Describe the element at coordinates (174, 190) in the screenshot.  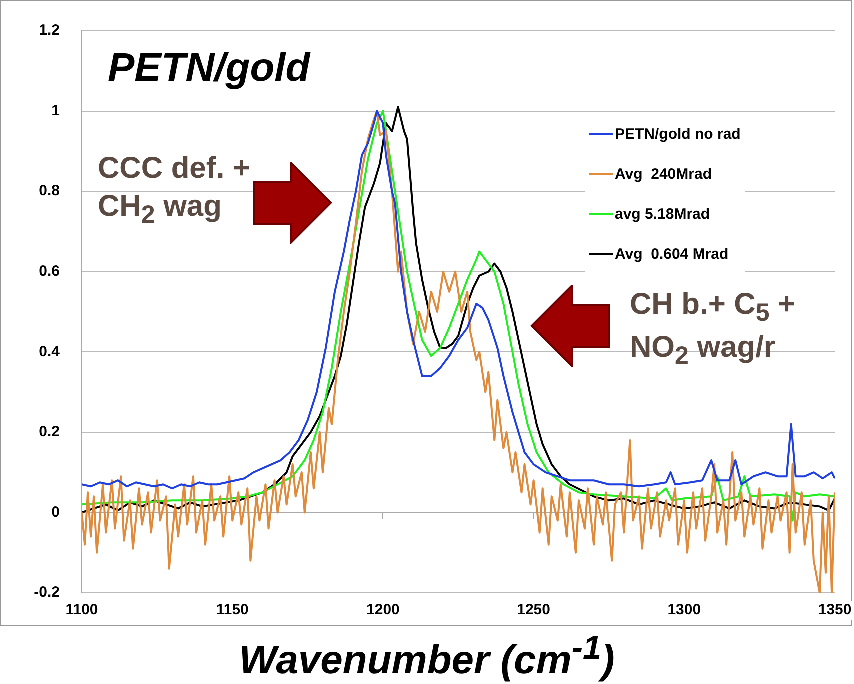
I see `annotation: CCC def. + CH$_{2}$ wag` at that location.